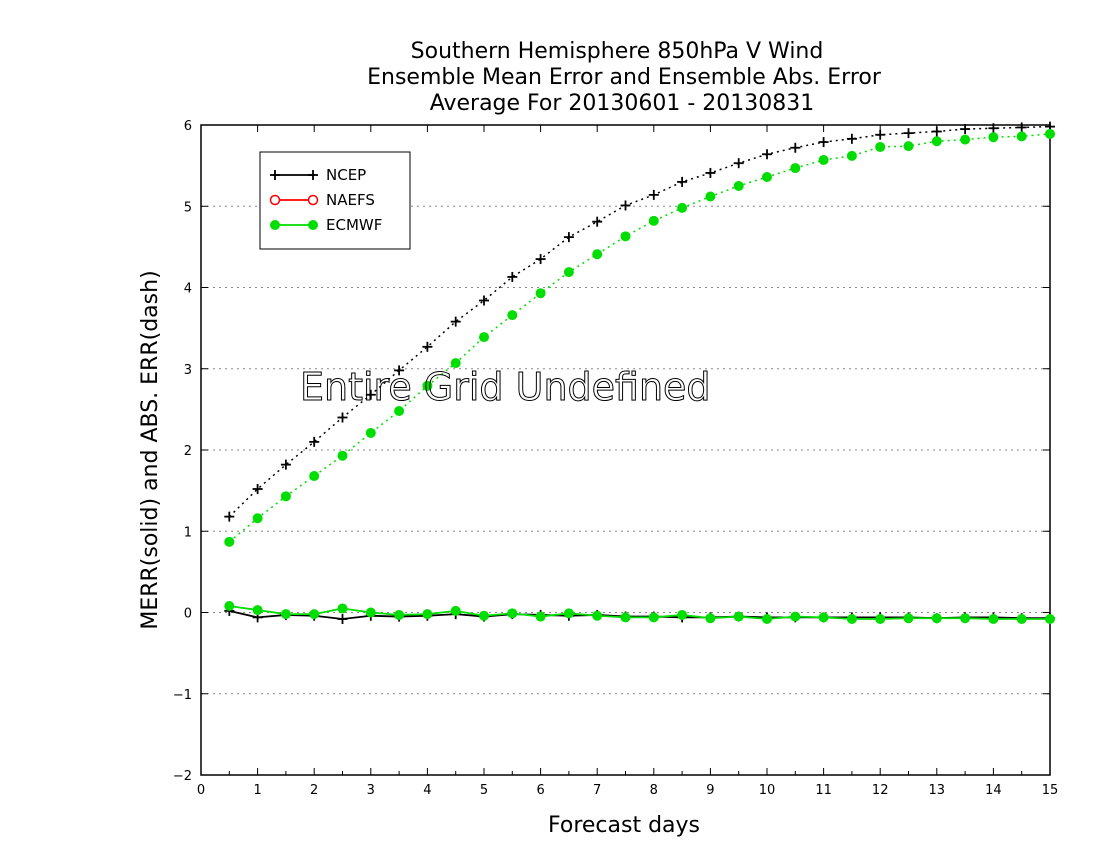 This screenshot has width=1100, height=850. Describe the element at coordinates (201, 790) in the screenshot. I see `x-tick-label: 0` at that location.